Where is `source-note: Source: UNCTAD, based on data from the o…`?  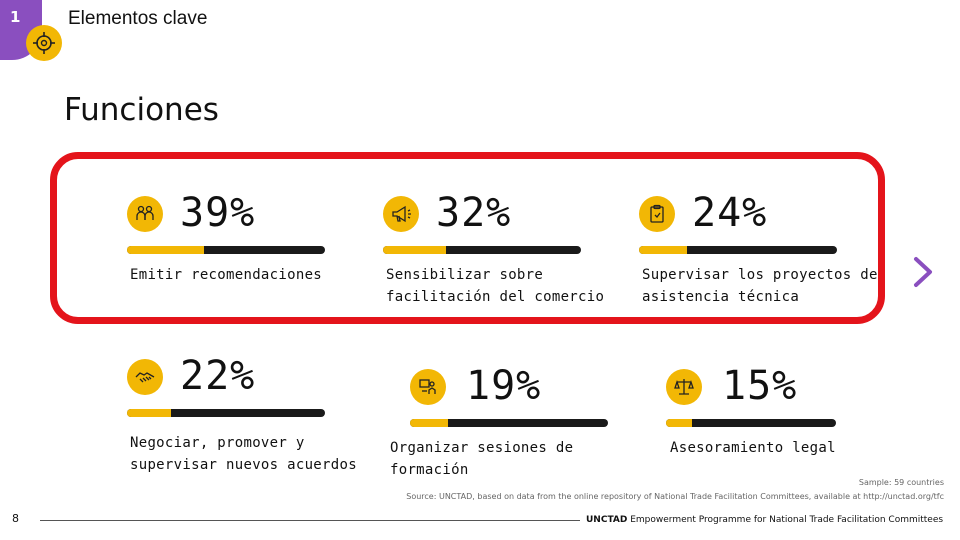 source-note: Source: UNCTAD, based on data from the o… is located at coordinates (675, 496).